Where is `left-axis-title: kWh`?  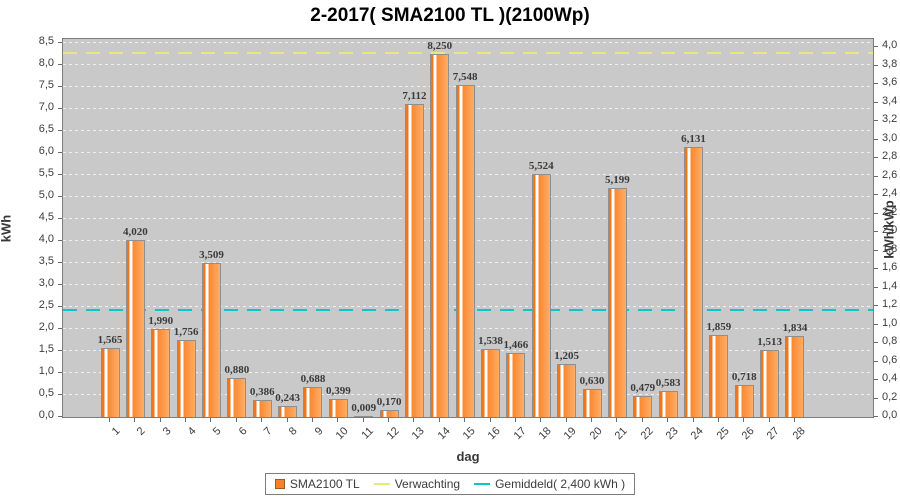
left-axis-title: kWh is located at coordinates (7, 228).